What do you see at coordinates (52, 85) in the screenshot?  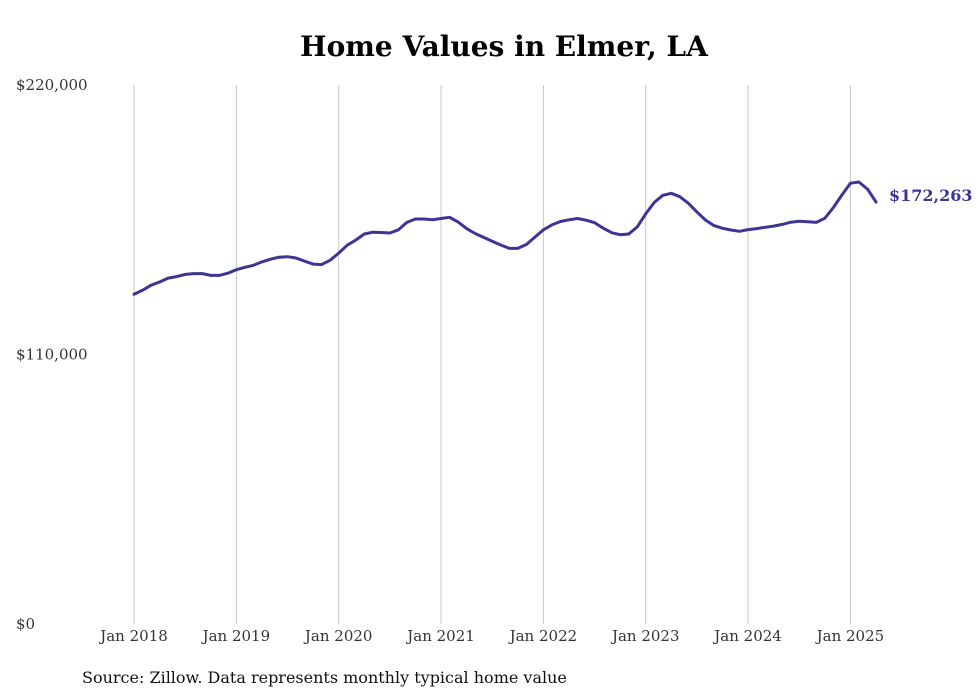 I see `y-tick-label: $220,000` at bounding box center [52, 85].